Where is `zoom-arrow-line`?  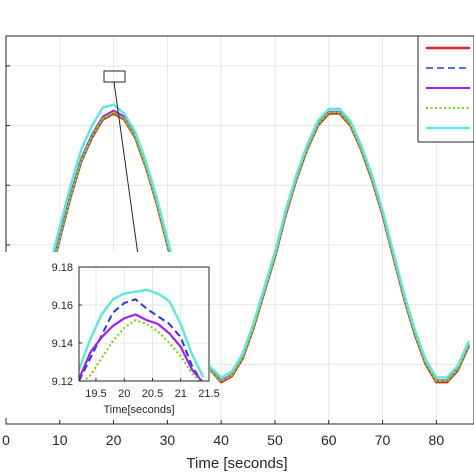 zoom-arrow-line is located at coordinates (126, 168).